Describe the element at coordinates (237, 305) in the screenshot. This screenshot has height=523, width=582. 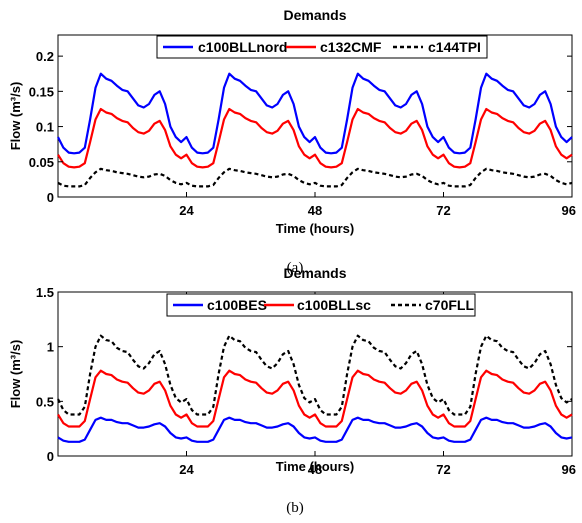
I see `legend-label-c100BES: c100BES` at that location.